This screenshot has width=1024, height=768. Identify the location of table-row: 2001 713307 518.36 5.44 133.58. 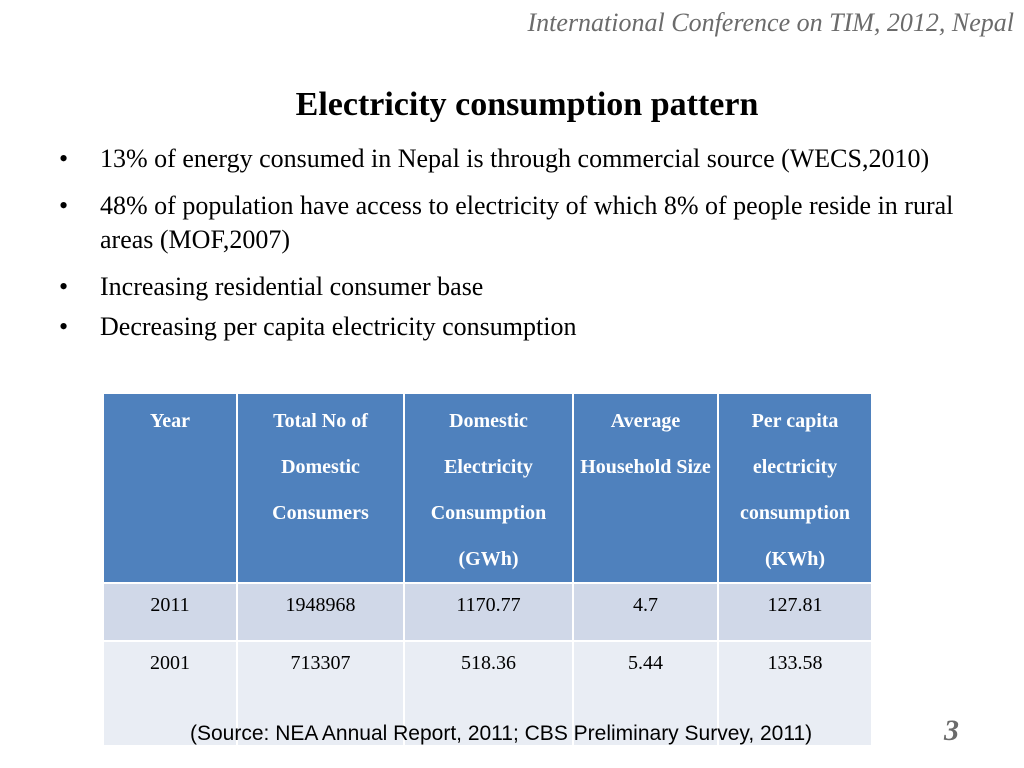
(487, 693).